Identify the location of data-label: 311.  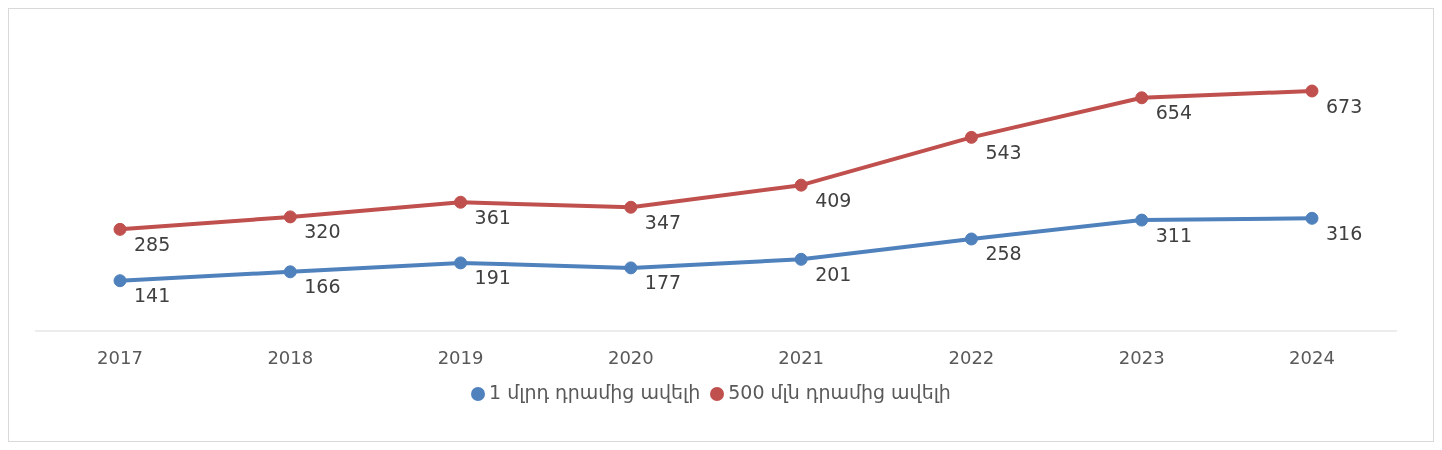
(1173, 234).